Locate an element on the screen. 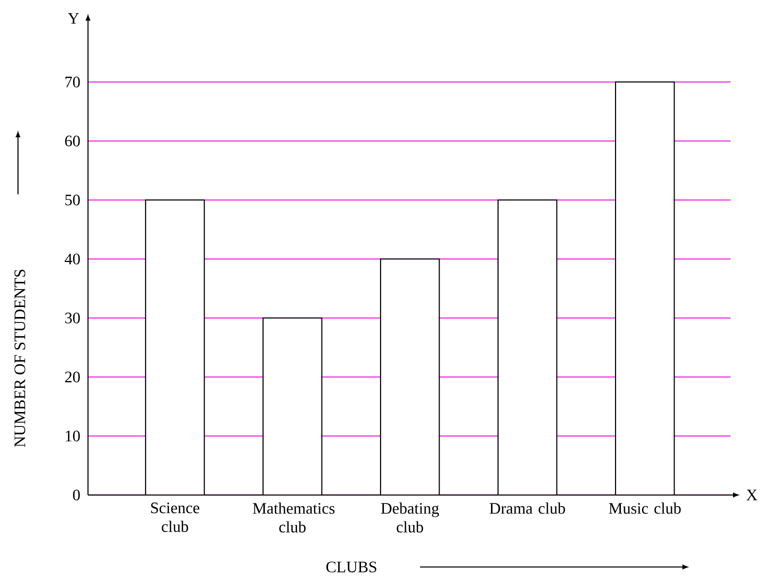 Image resolution: width=762 pixels, height=581 pixels. text: X is located at coordinates (752, 495).